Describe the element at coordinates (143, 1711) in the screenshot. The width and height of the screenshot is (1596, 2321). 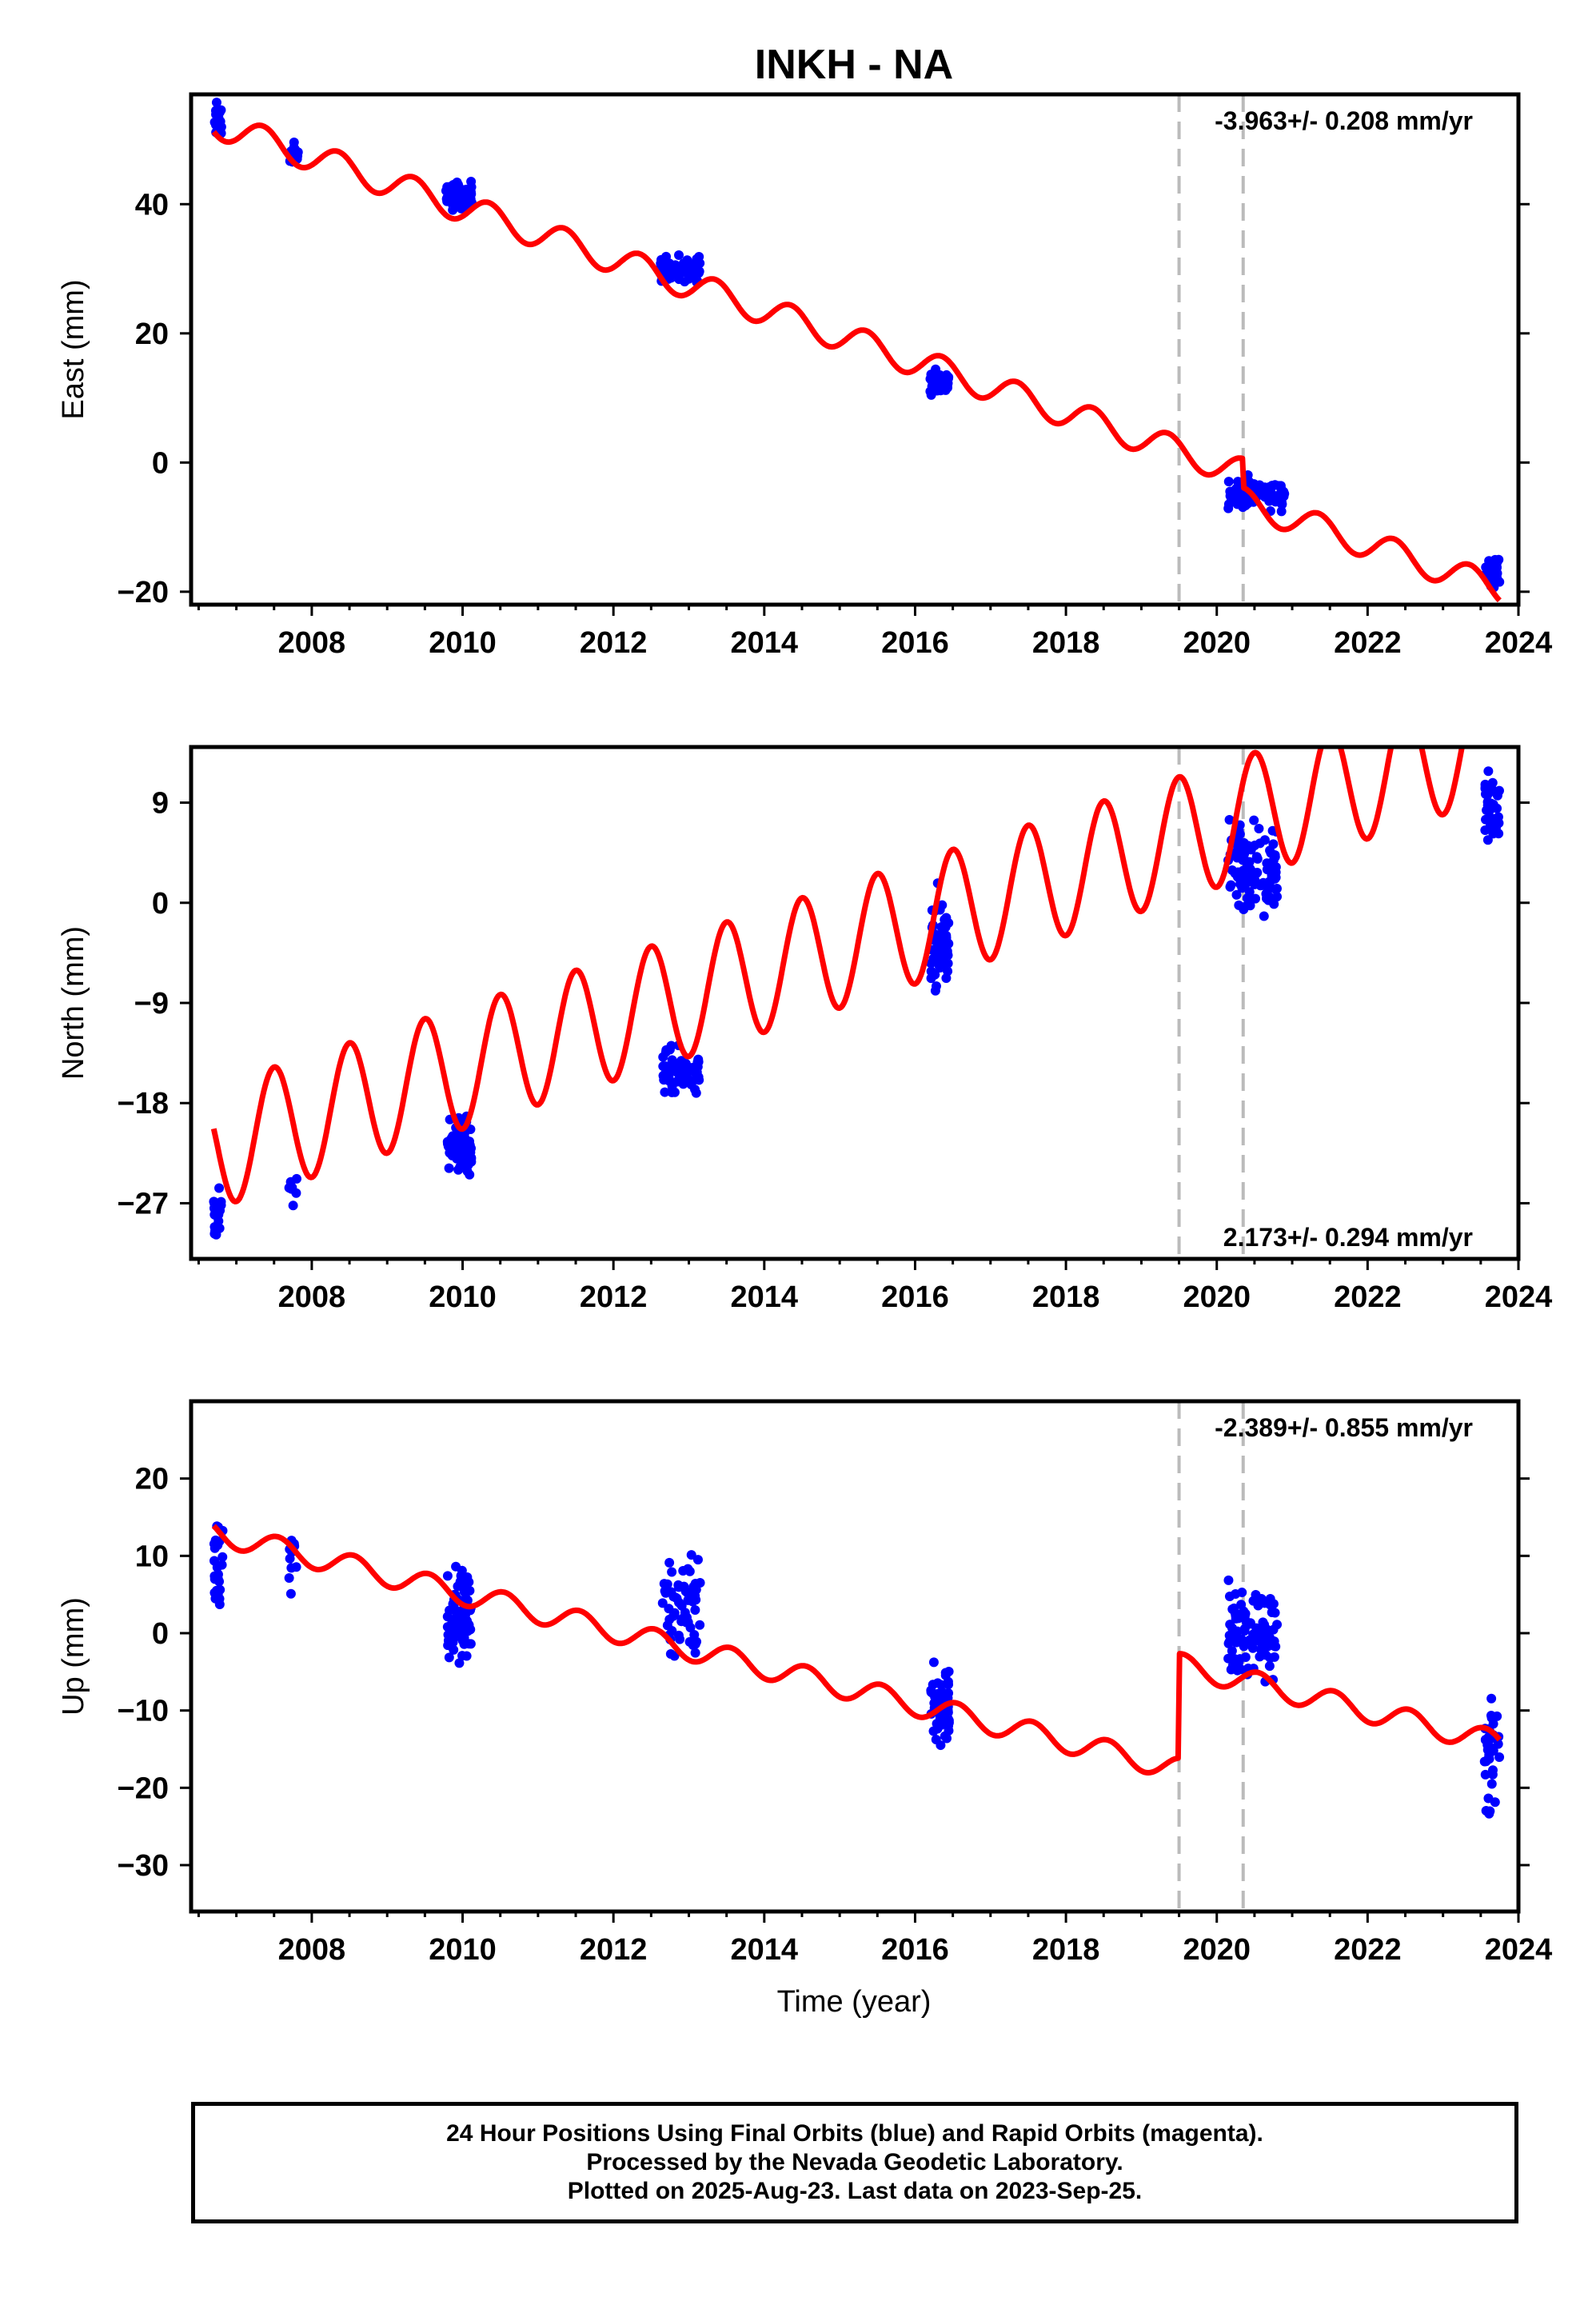
I see `up-y-tick-label: −10` at that location.